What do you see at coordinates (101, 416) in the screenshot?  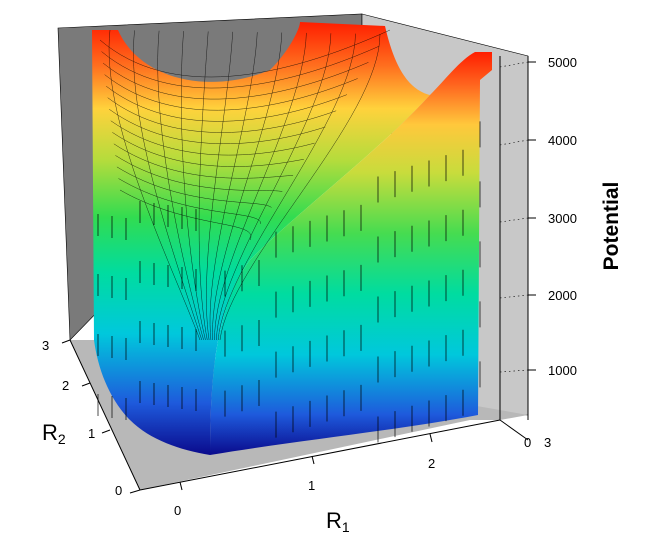 I see `r2-axis-tickmarks` at bounding box center [101, 416].